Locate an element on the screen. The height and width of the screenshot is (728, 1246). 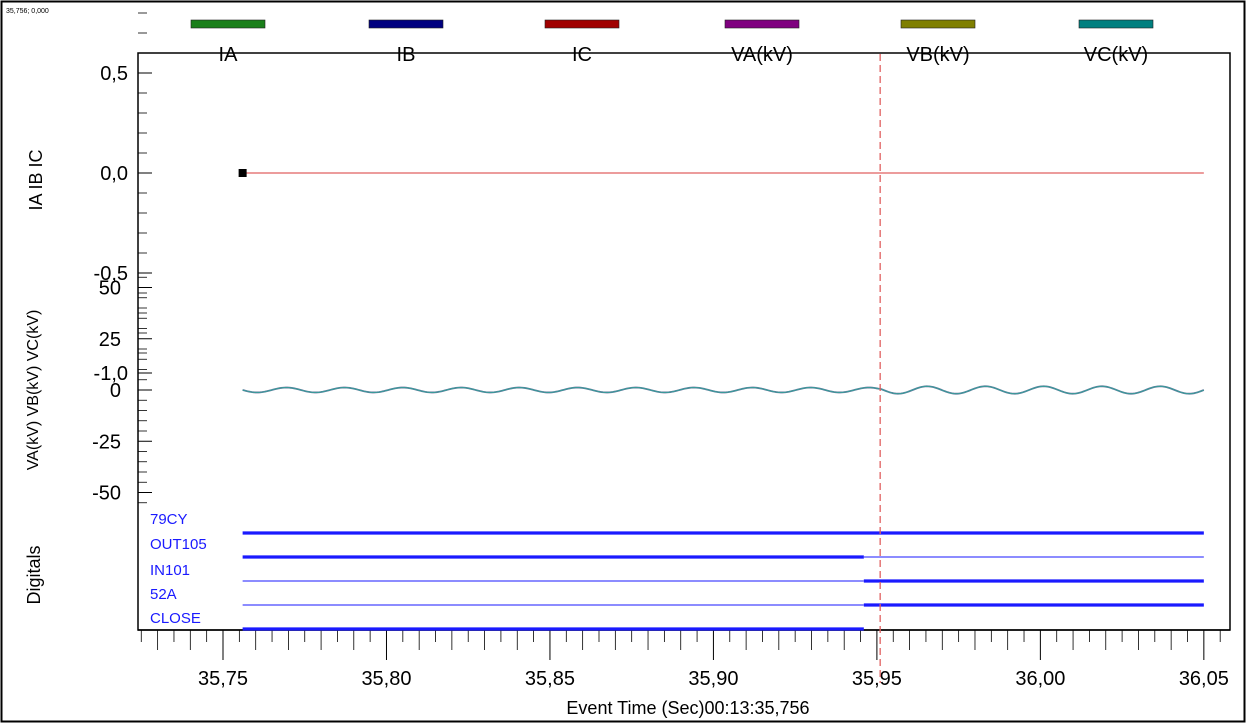
x-tick-label: 35,95 is located at coordinates (877, 679).